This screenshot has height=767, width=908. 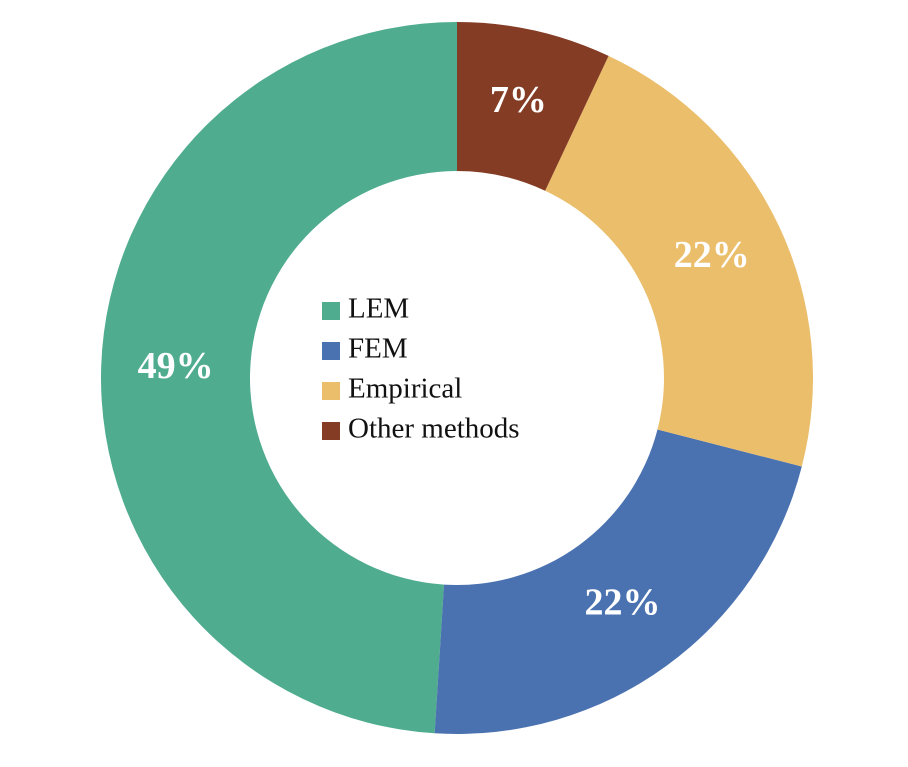 I want to click on donut-segment, so click(x=533, y=106).